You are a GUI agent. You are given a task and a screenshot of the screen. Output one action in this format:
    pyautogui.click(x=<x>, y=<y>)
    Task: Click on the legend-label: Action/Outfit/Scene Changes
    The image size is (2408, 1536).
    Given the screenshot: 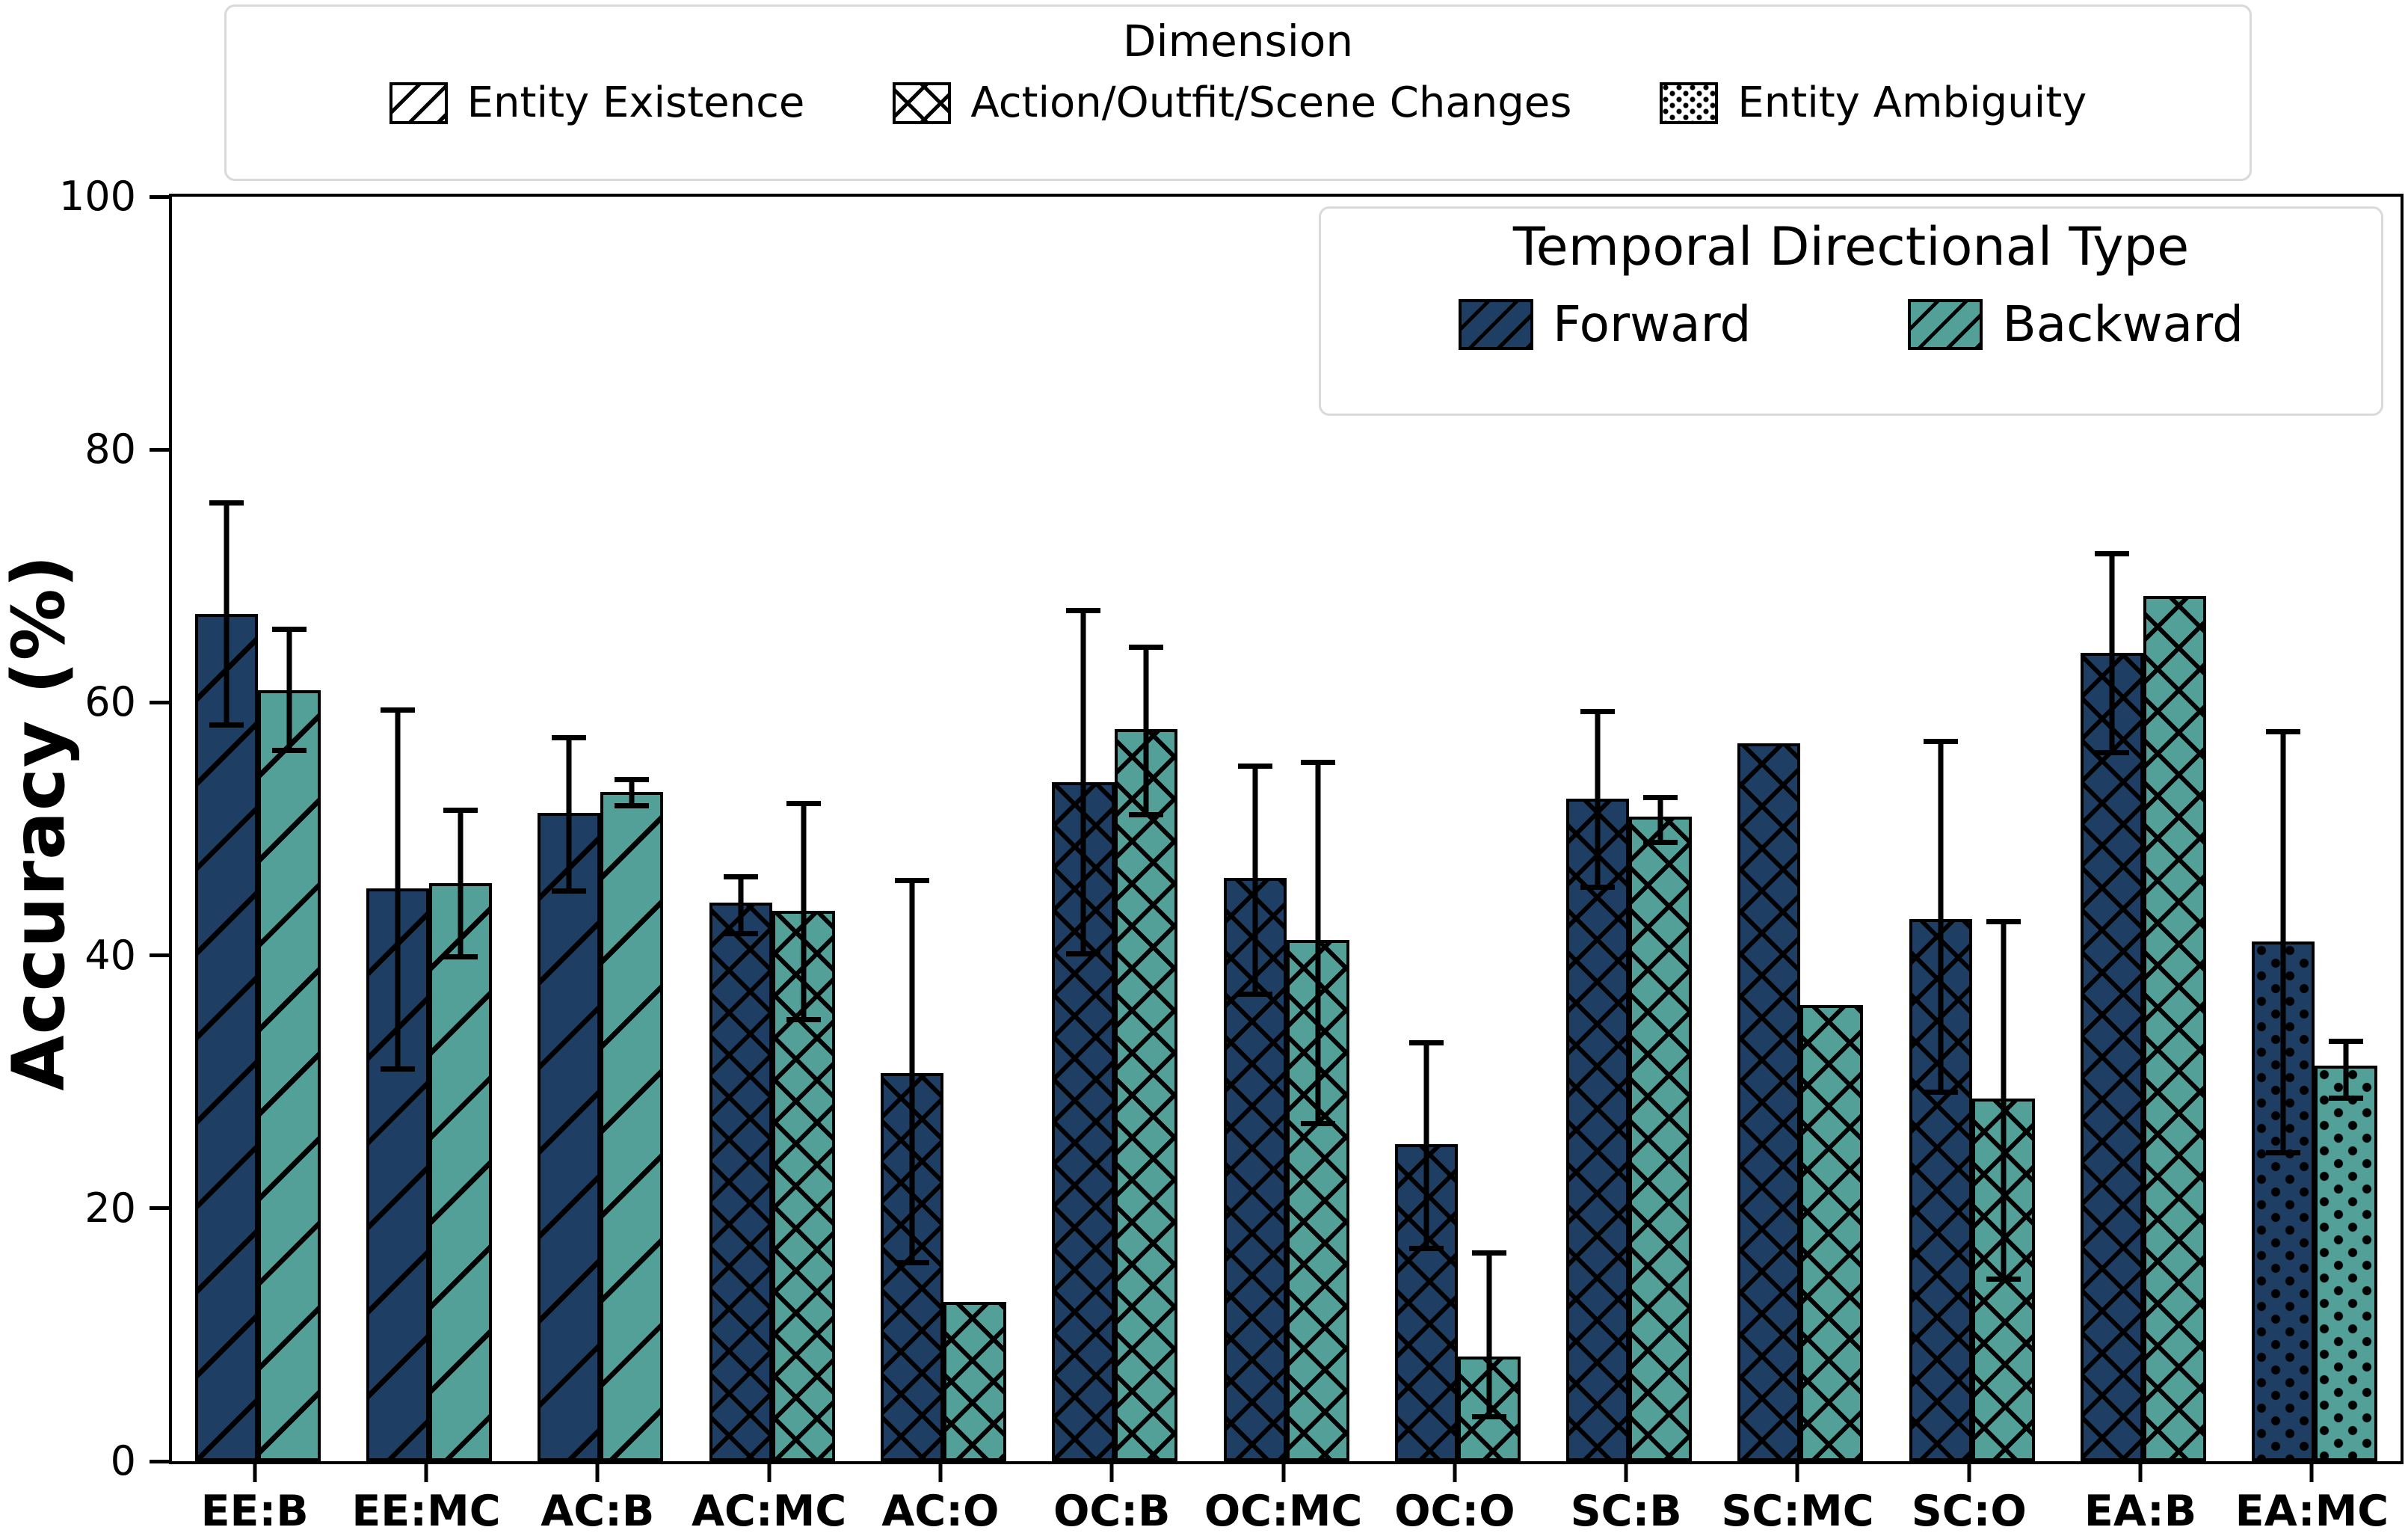 What is the action you would take?
    pyautogui.click(x=1271, y=103)
    